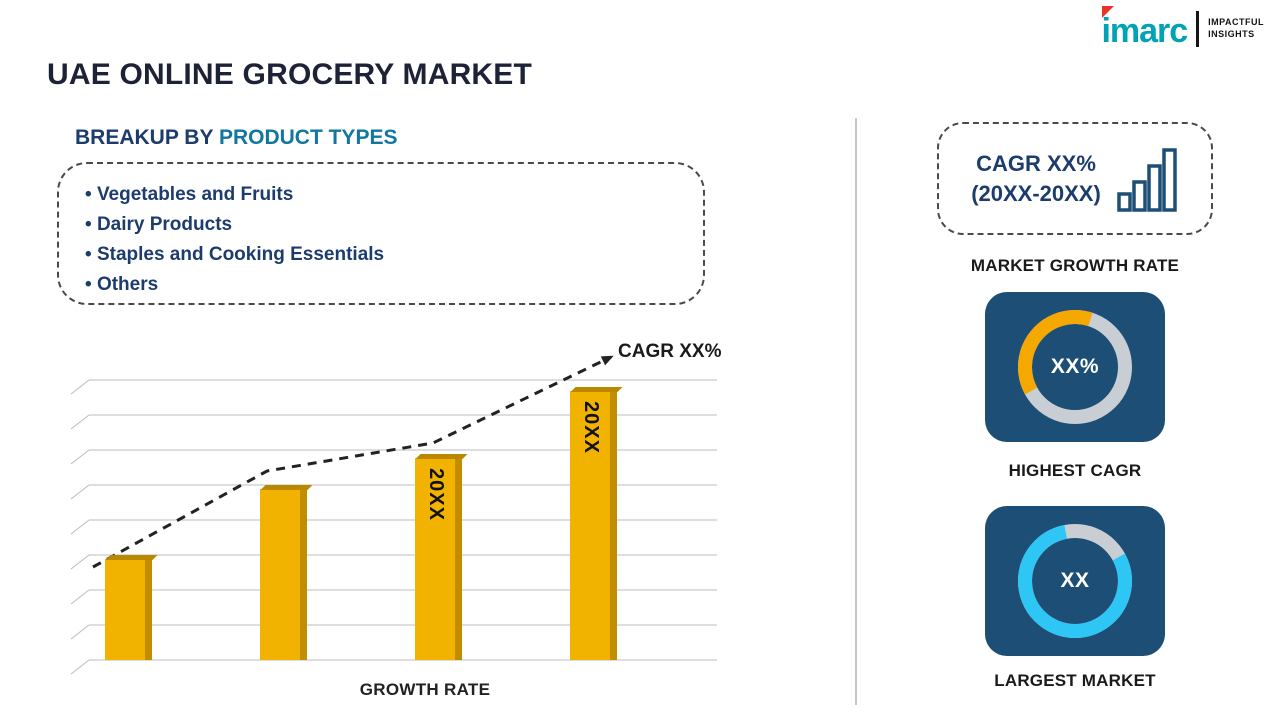 The image size is (1280, 720). What do you see at coordinates (1236, 22) in the screenshot?
I see `logo-tagline-line1: IMPACTFUL` at bounding box center [1236, 22].